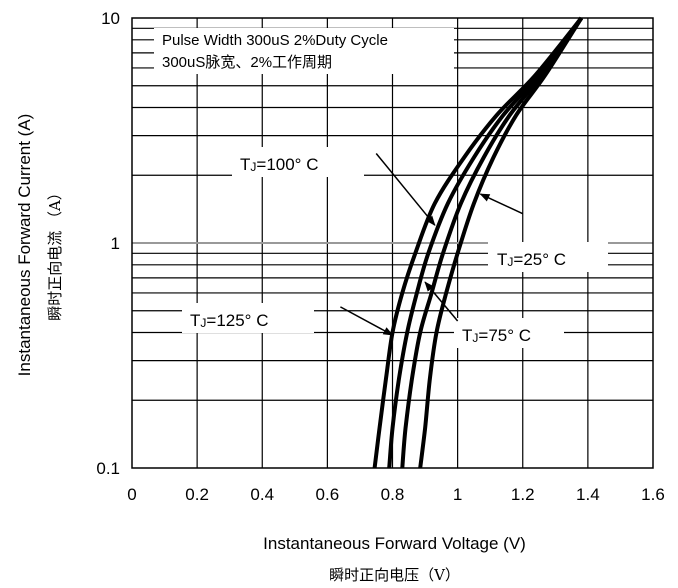 This screenshot has width=678, height=588. Describe the element at coordinates (247, 62) in the screenshot. I see `note-line-2: 300uS脉宽、2%工作周期` at that location.